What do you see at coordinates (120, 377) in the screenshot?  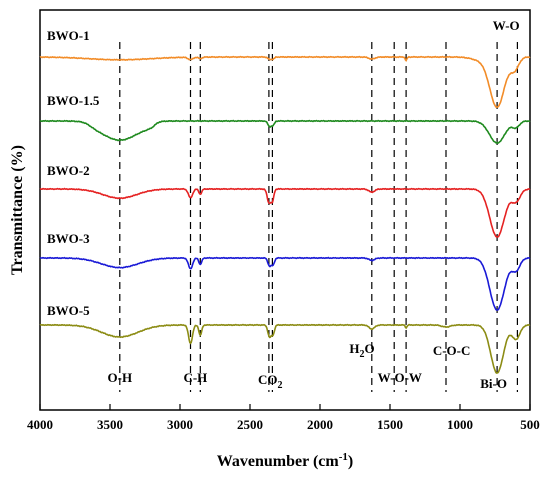 I see `annotation-label: O-H` at bounding box center [120, 377].